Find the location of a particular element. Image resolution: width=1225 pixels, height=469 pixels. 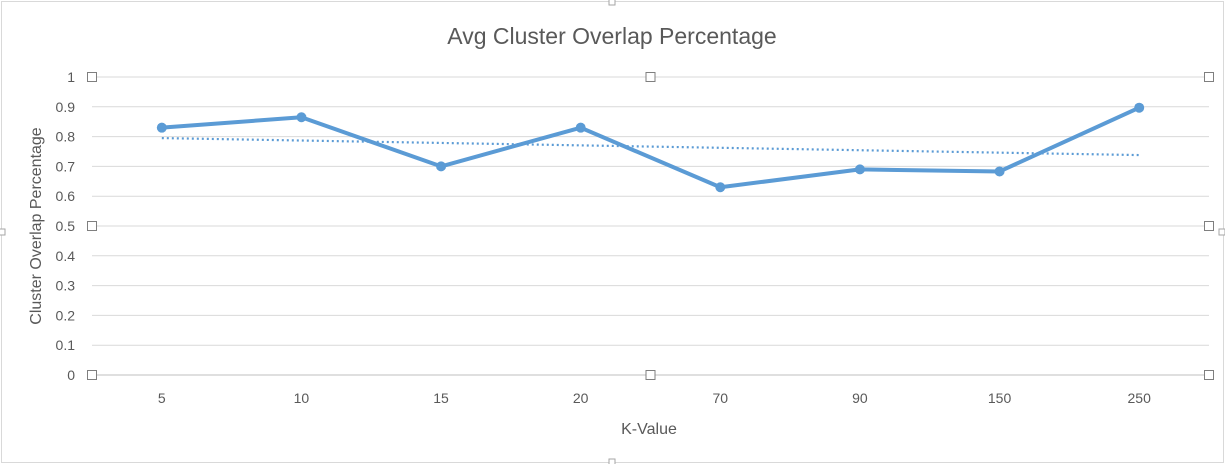

trendline-path is located at coordinates (650, 146).